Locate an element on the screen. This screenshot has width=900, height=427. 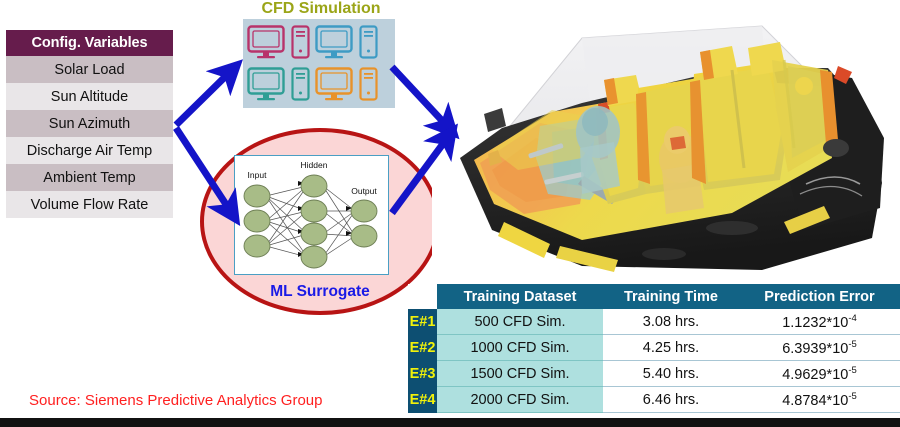
training-time-cell: 4.25 hrs. is located at coordinates (671, 347).